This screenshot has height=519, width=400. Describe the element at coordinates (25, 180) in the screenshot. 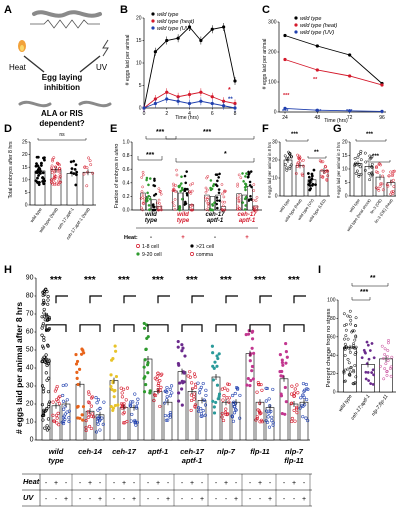

I see `d-y-tick-label: 10` at that location.